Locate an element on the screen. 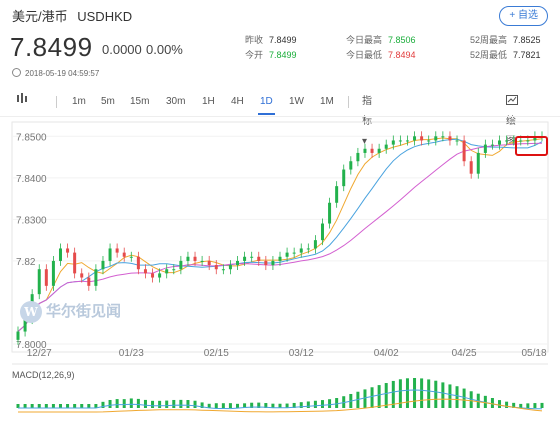  x-tick-label: 04/25 is located at coordinates (464, 353).